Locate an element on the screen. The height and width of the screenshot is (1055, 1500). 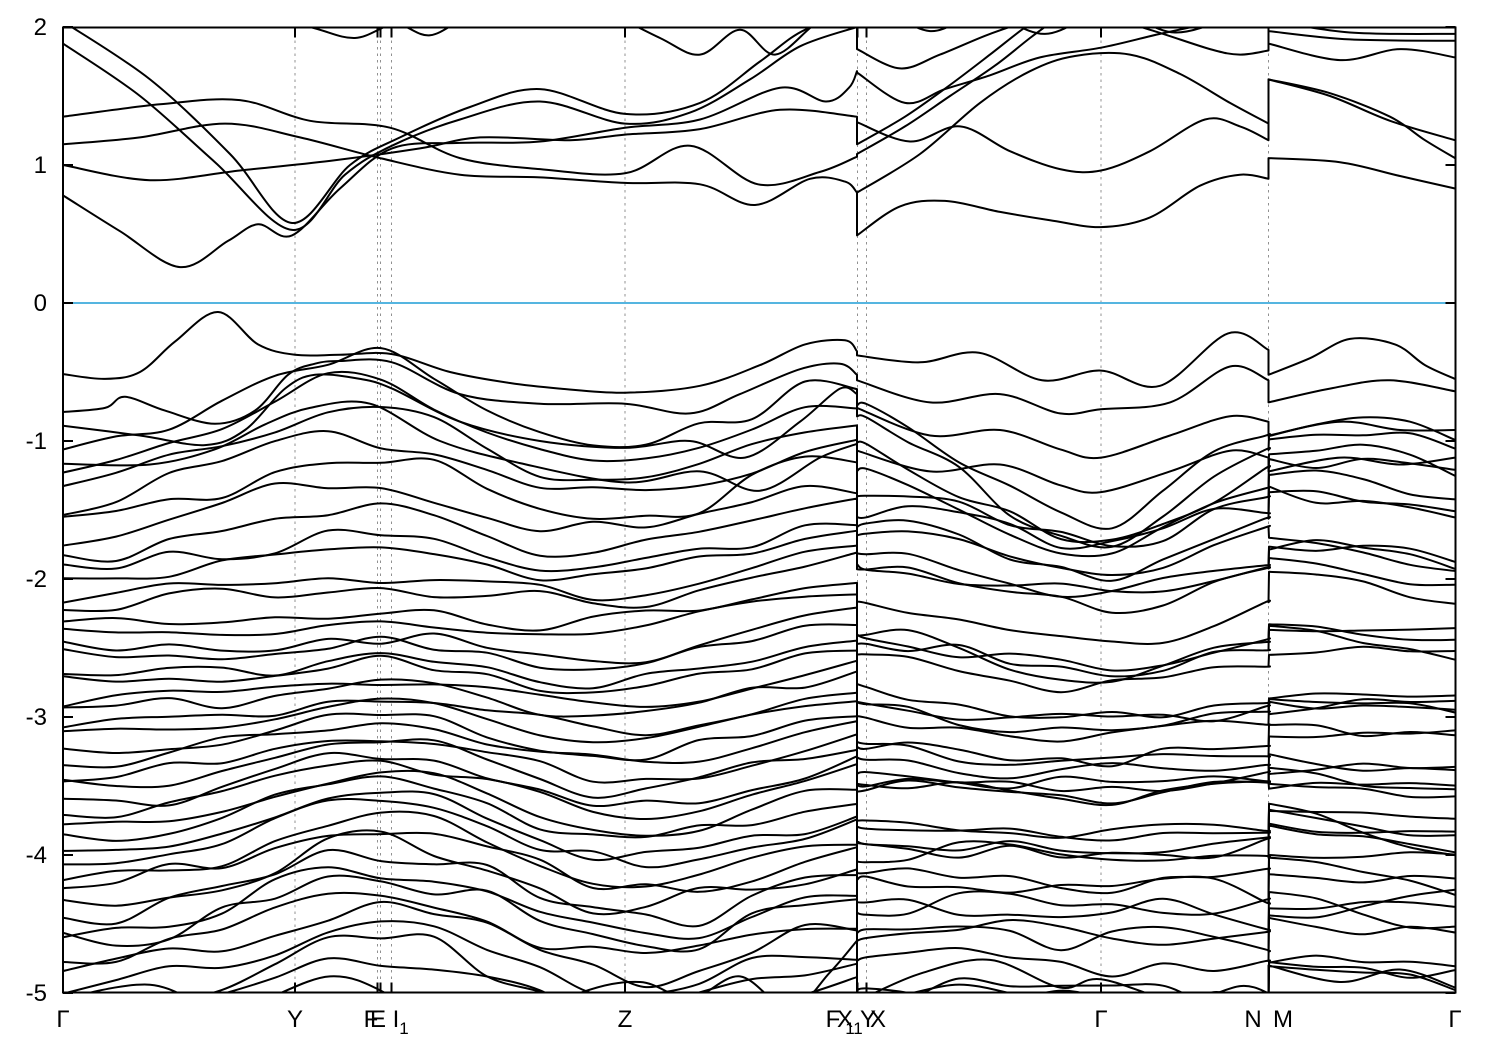
svg-text: -5 is located at coordinates (36, 993).